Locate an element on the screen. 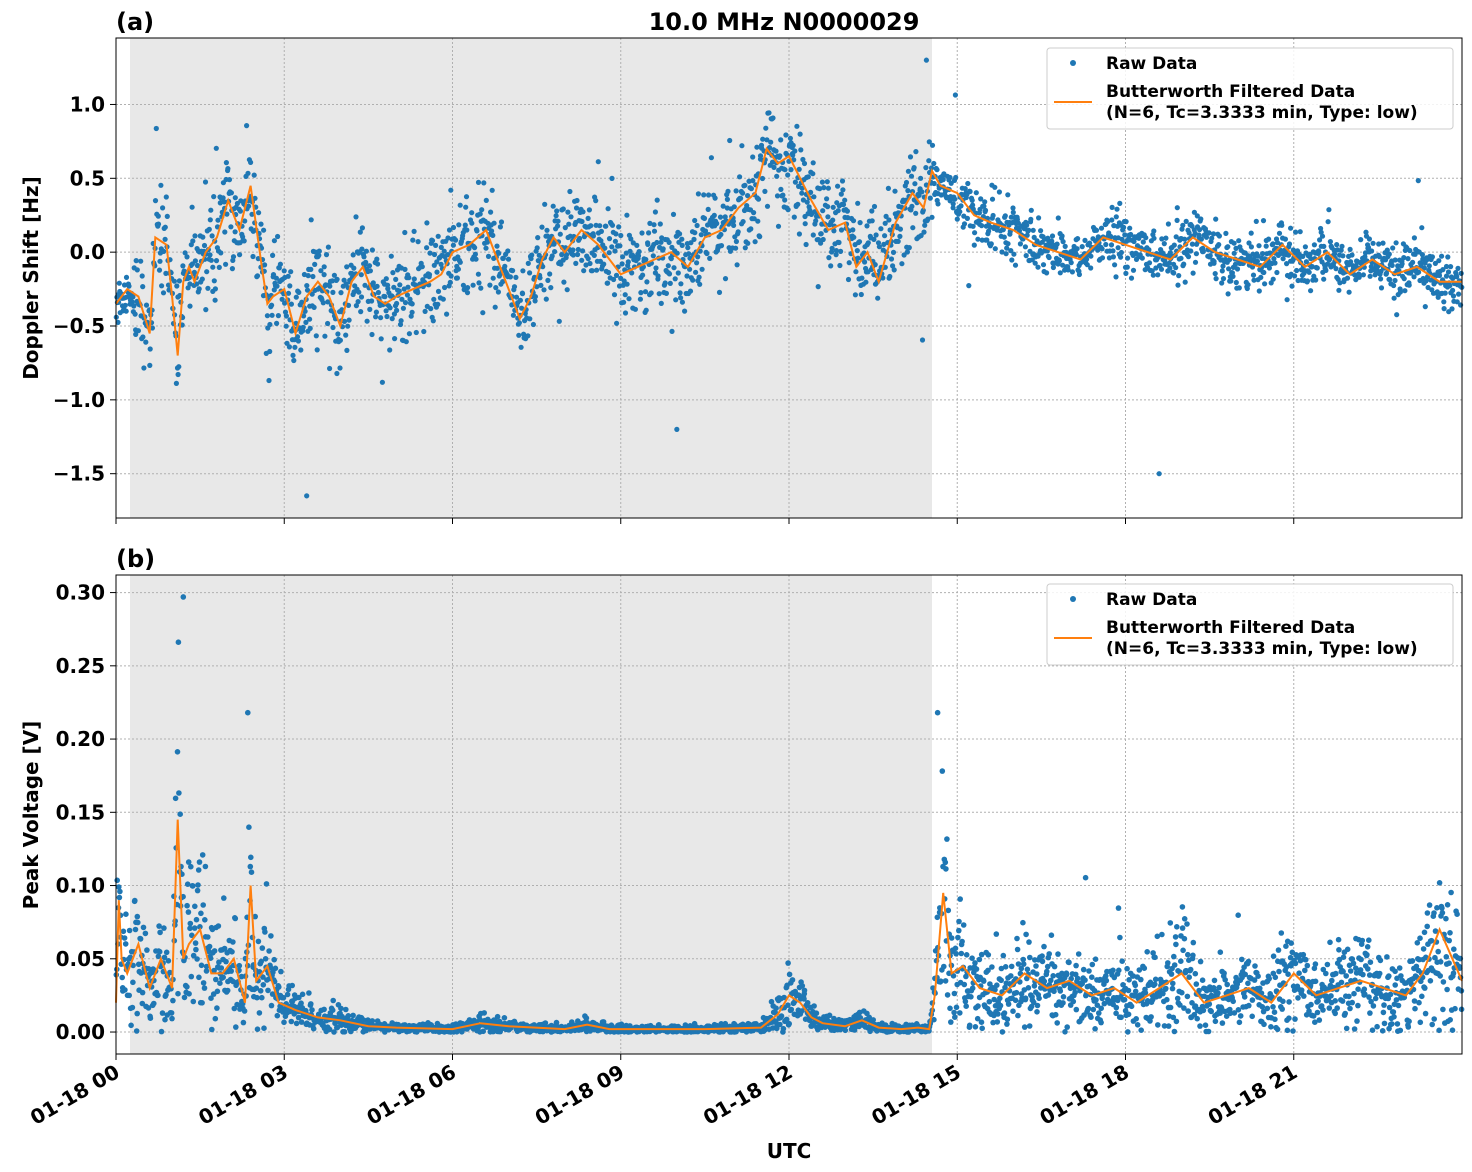 Image resolution: width=1472 pixels, height=1172 pixels. legend-filtered-label-a-line1: Butterworth Filtered Data is located at coordinates (1230, 92).